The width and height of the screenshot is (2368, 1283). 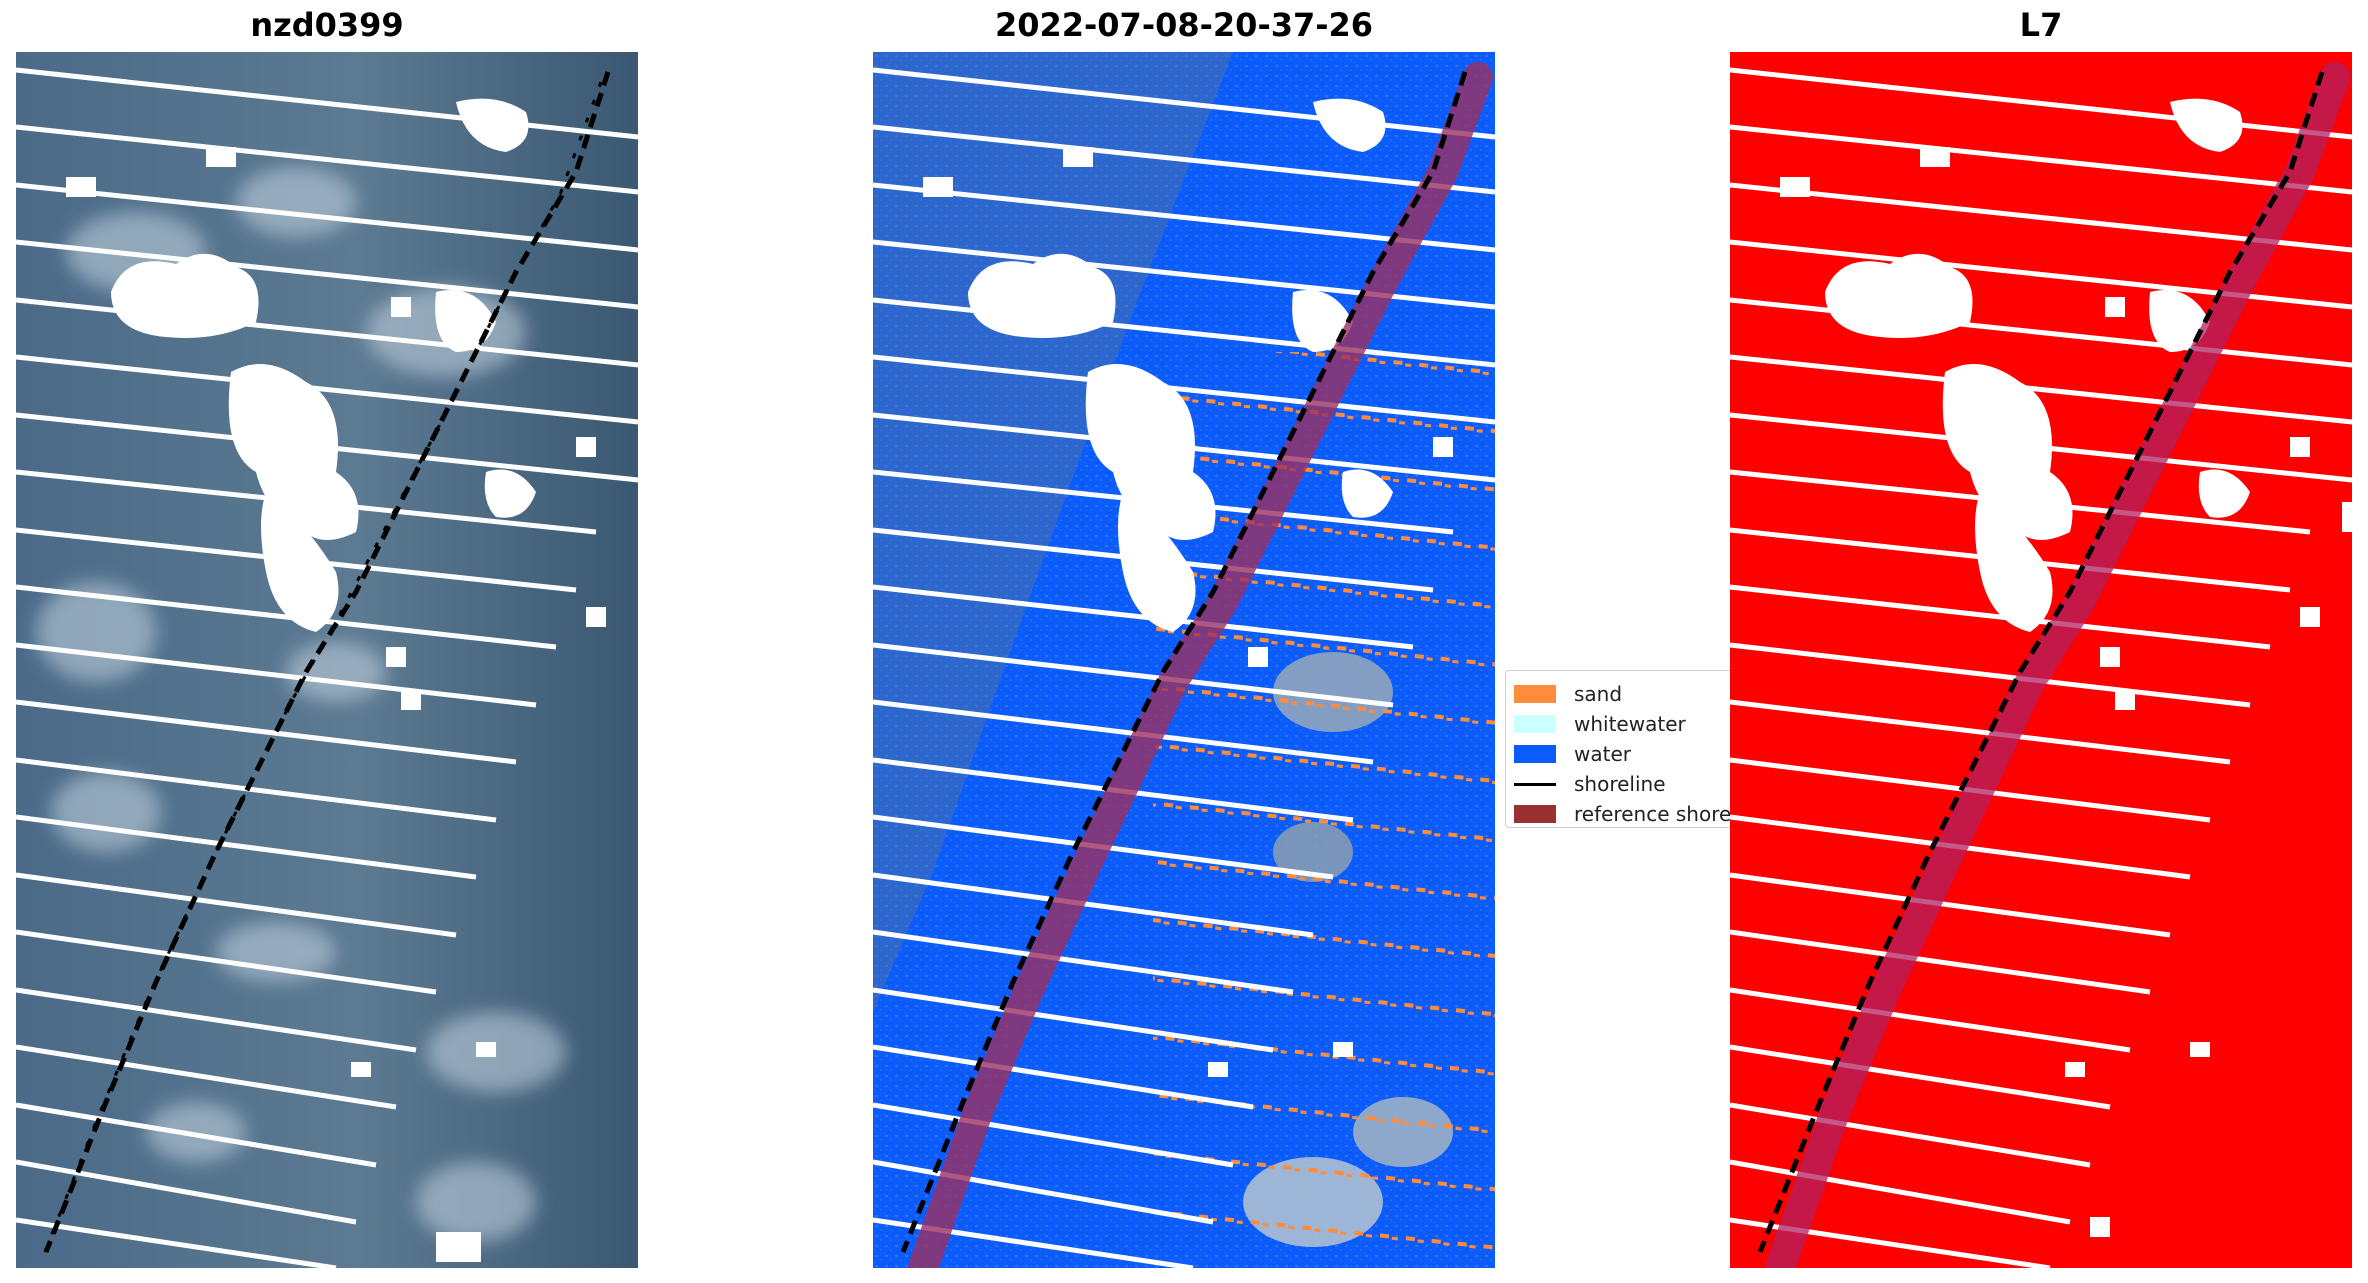 I want to click on legend-item-sand: sand, so click(x=1624, y=694).